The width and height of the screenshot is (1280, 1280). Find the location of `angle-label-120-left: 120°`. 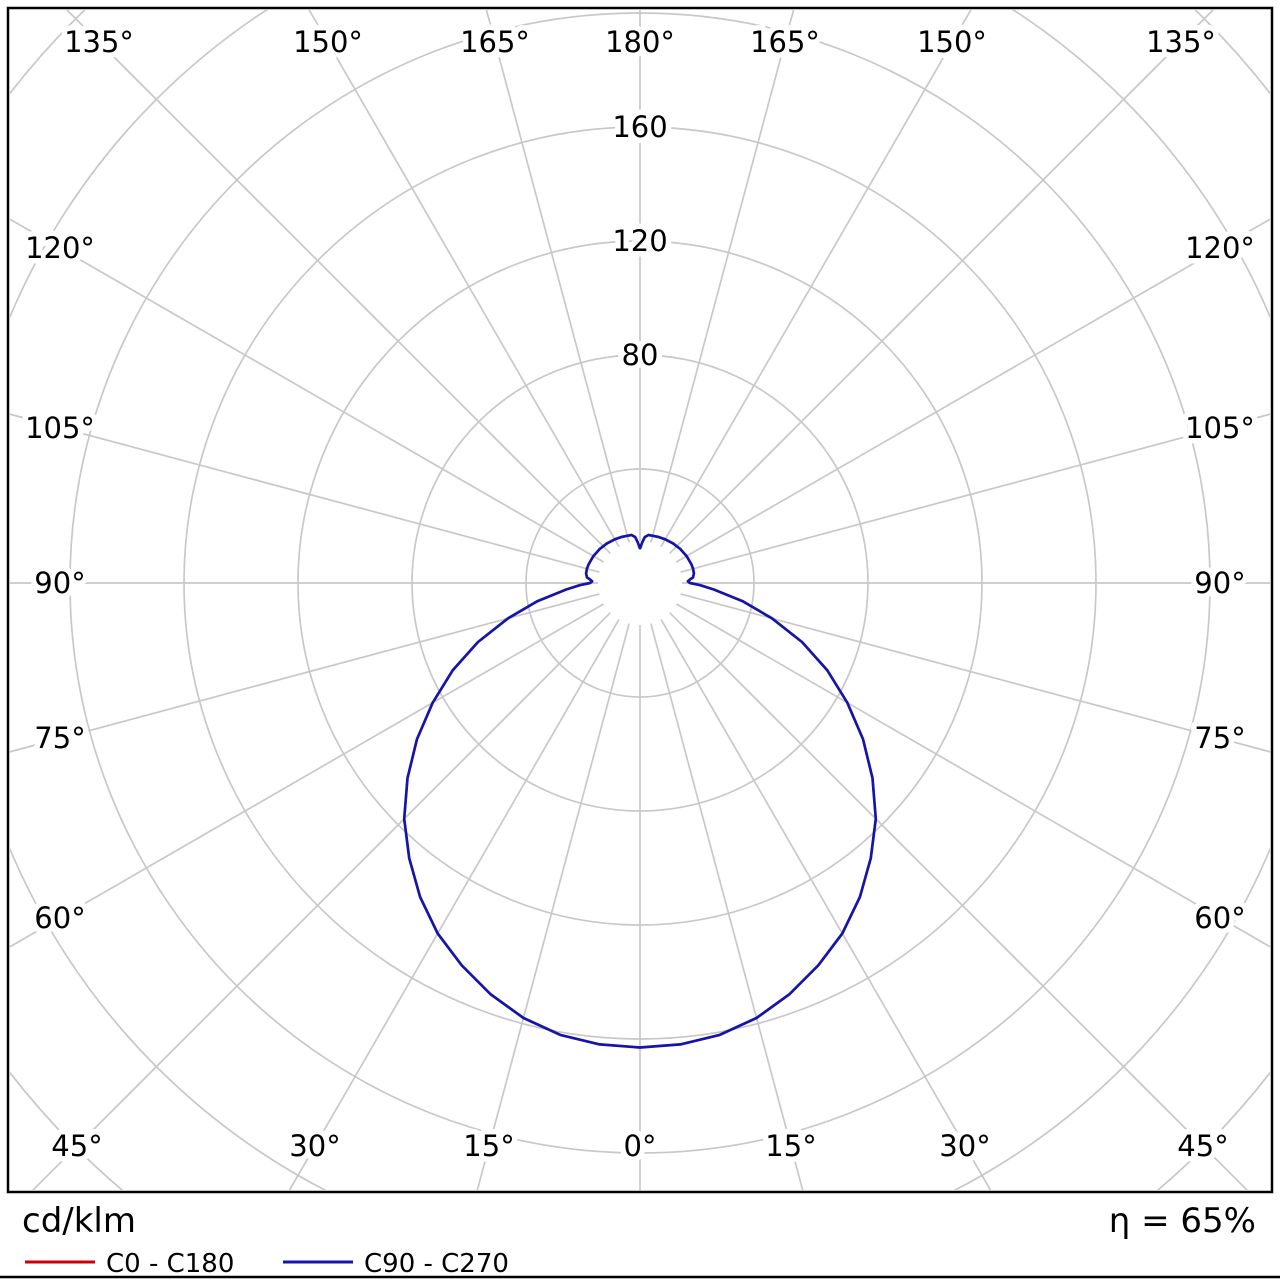

angle-label-120-left: 120° is located at coordinates (60, 248).